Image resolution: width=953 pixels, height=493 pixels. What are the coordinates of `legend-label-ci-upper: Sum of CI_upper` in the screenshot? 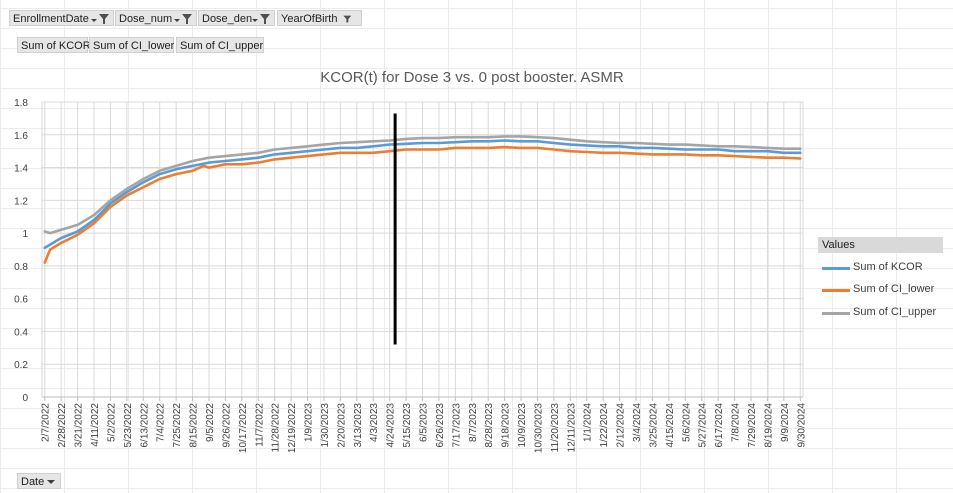 It's located at (895, 312).